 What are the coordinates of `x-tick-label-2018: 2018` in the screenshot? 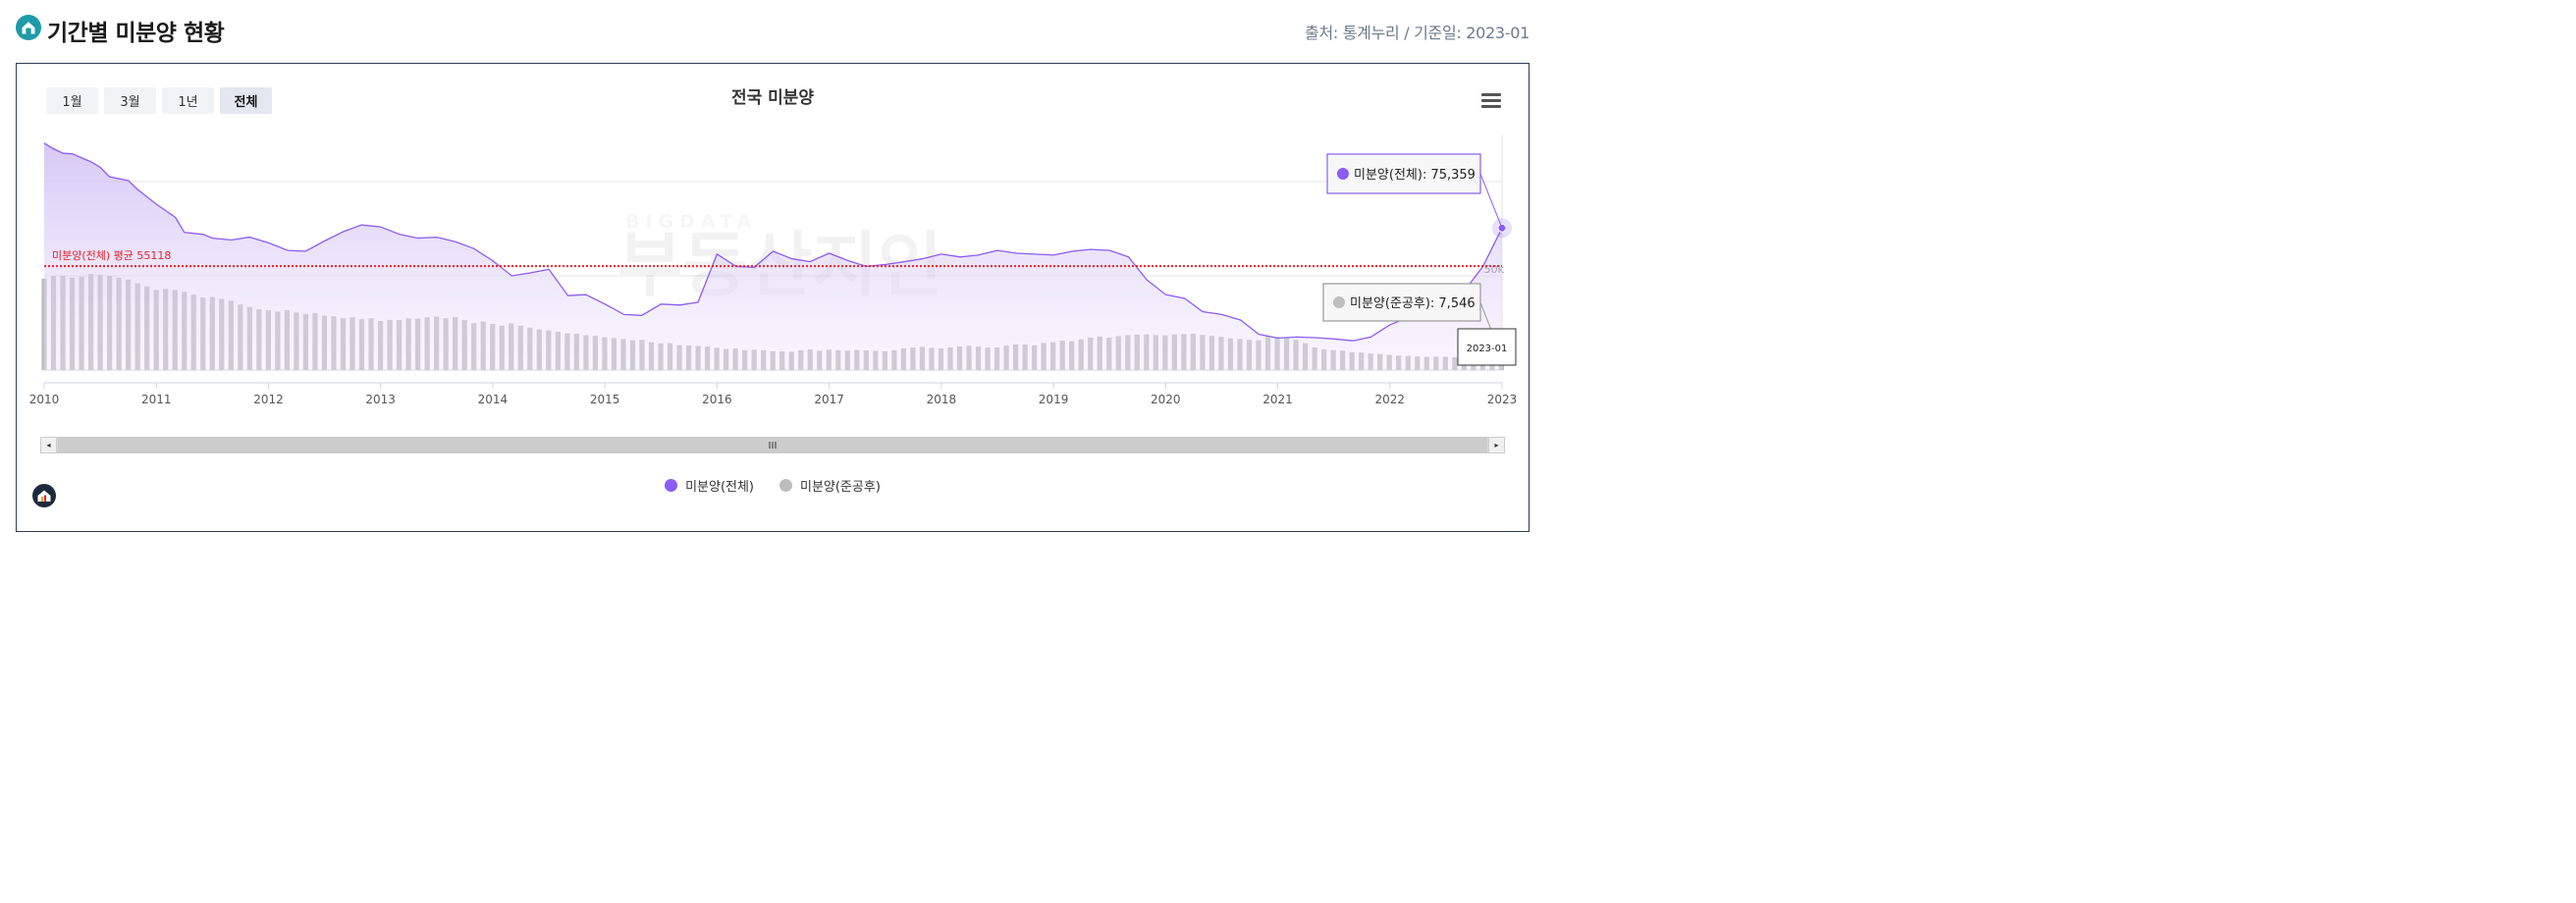 It's located at (942, 399).